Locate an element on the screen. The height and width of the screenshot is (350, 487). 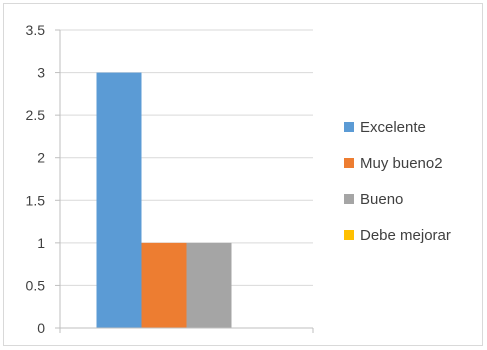
bar-excelente is located at coordinates (119, 200).